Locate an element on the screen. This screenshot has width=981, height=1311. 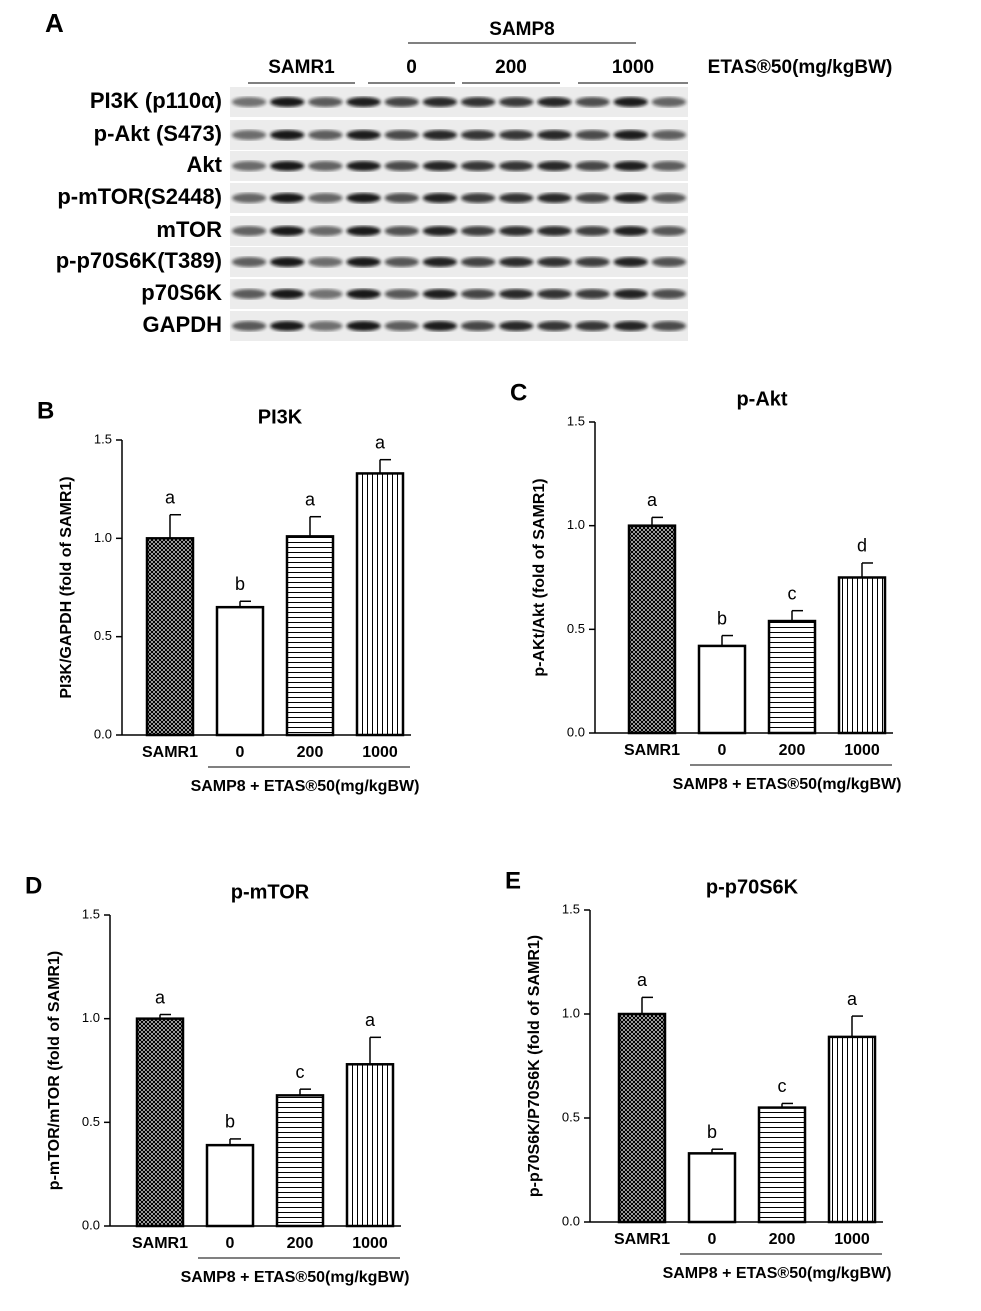
significance-letter: c is located at coordinates (300, 1072).